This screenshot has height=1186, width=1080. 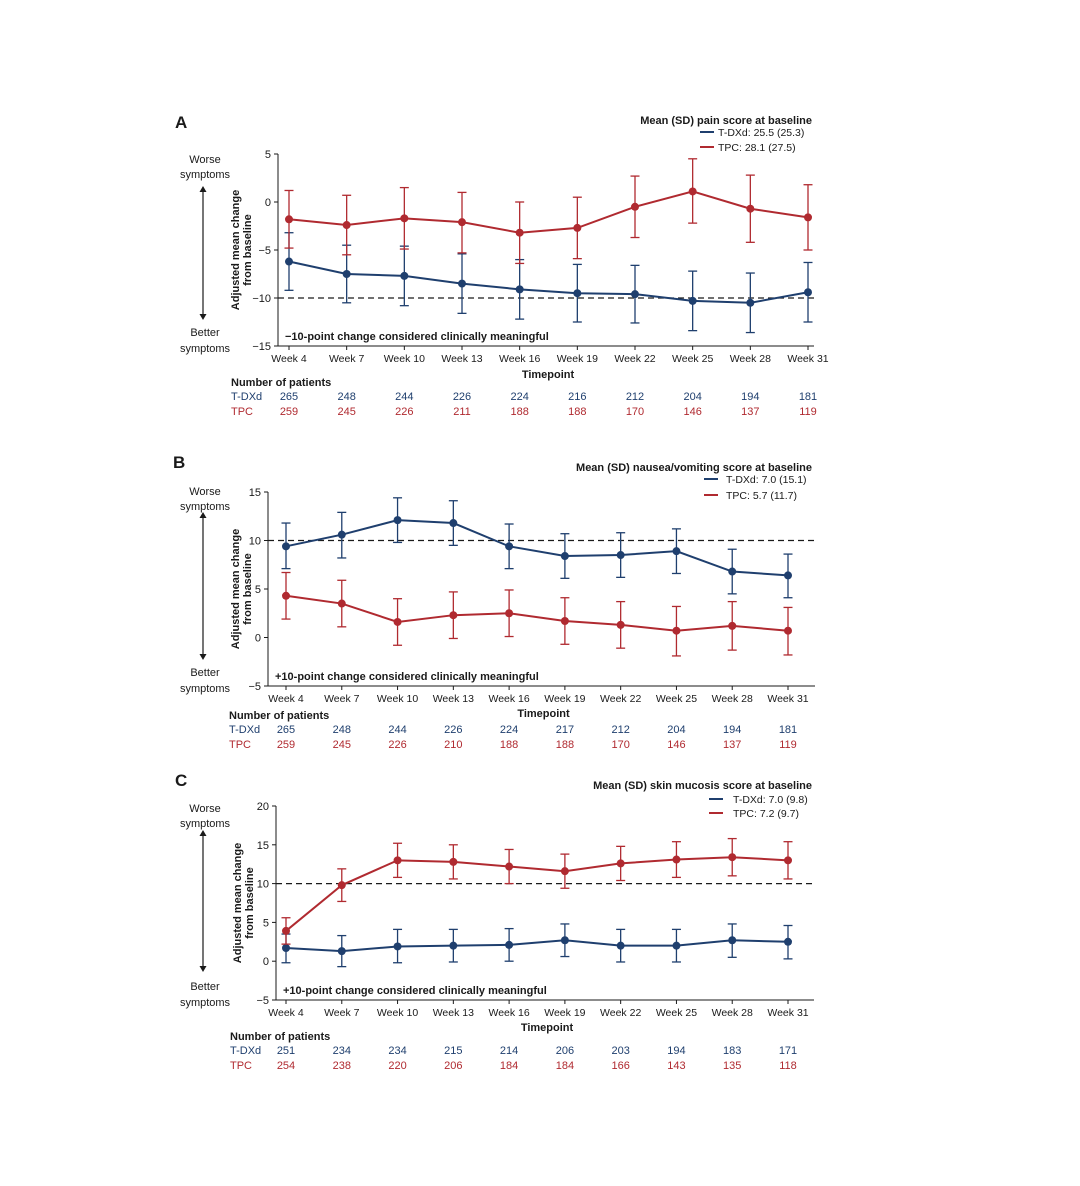 What do you see at coordinates (241, 1066) in the screenshot?
I see `patients-row-label-tpc: TPC` at bounding box center [241, 1066].